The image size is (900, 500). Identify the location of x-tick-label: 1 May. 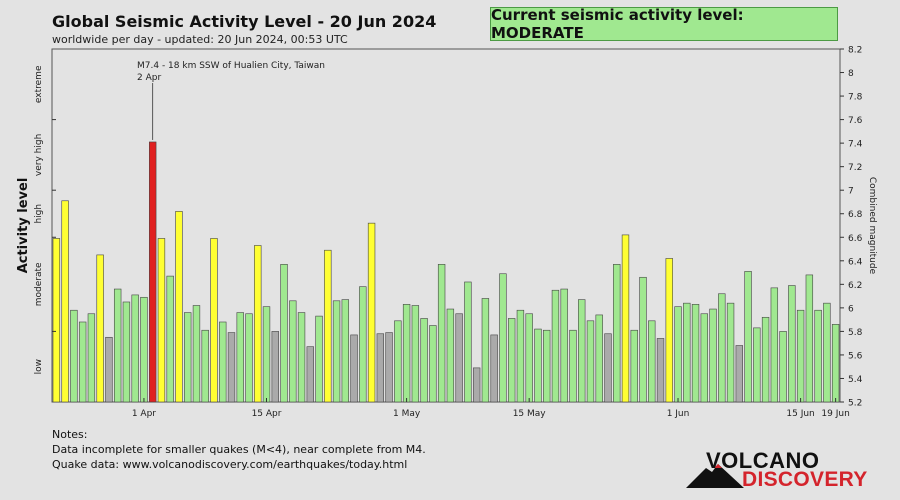
(407, 414).